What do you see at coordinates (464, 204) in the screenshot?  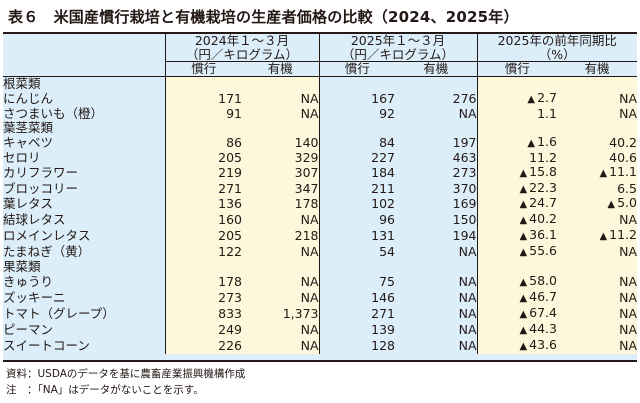 I see `price-2025-organic: 169` at bounding box center [464, 204].